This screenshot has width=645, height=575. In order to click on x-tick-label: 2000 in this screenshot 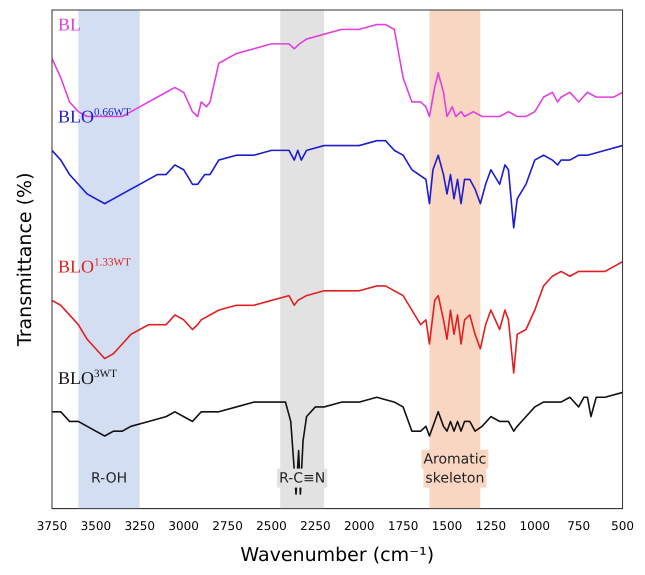, I will do `click(359, 525)`.